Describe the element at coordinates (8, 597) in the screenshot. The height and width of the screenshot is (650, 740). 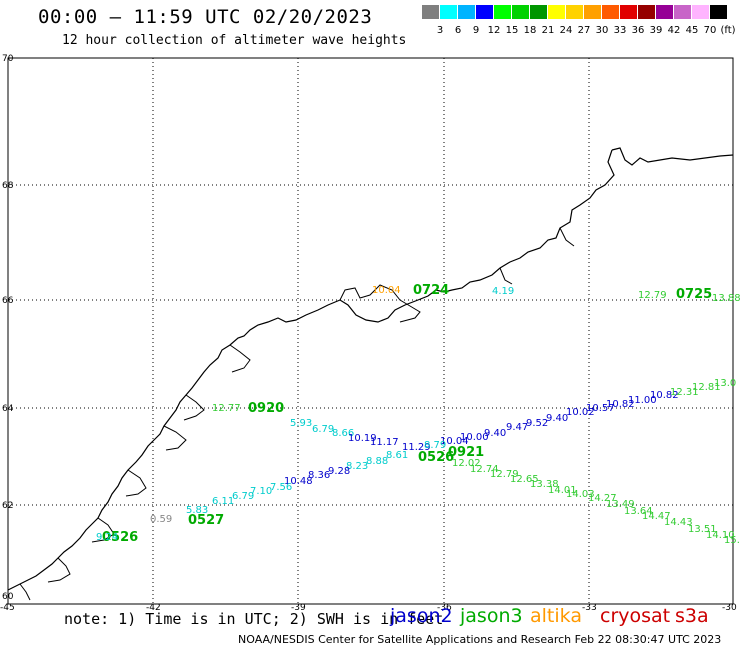
I see `lat-tick-label: 60` at that location.